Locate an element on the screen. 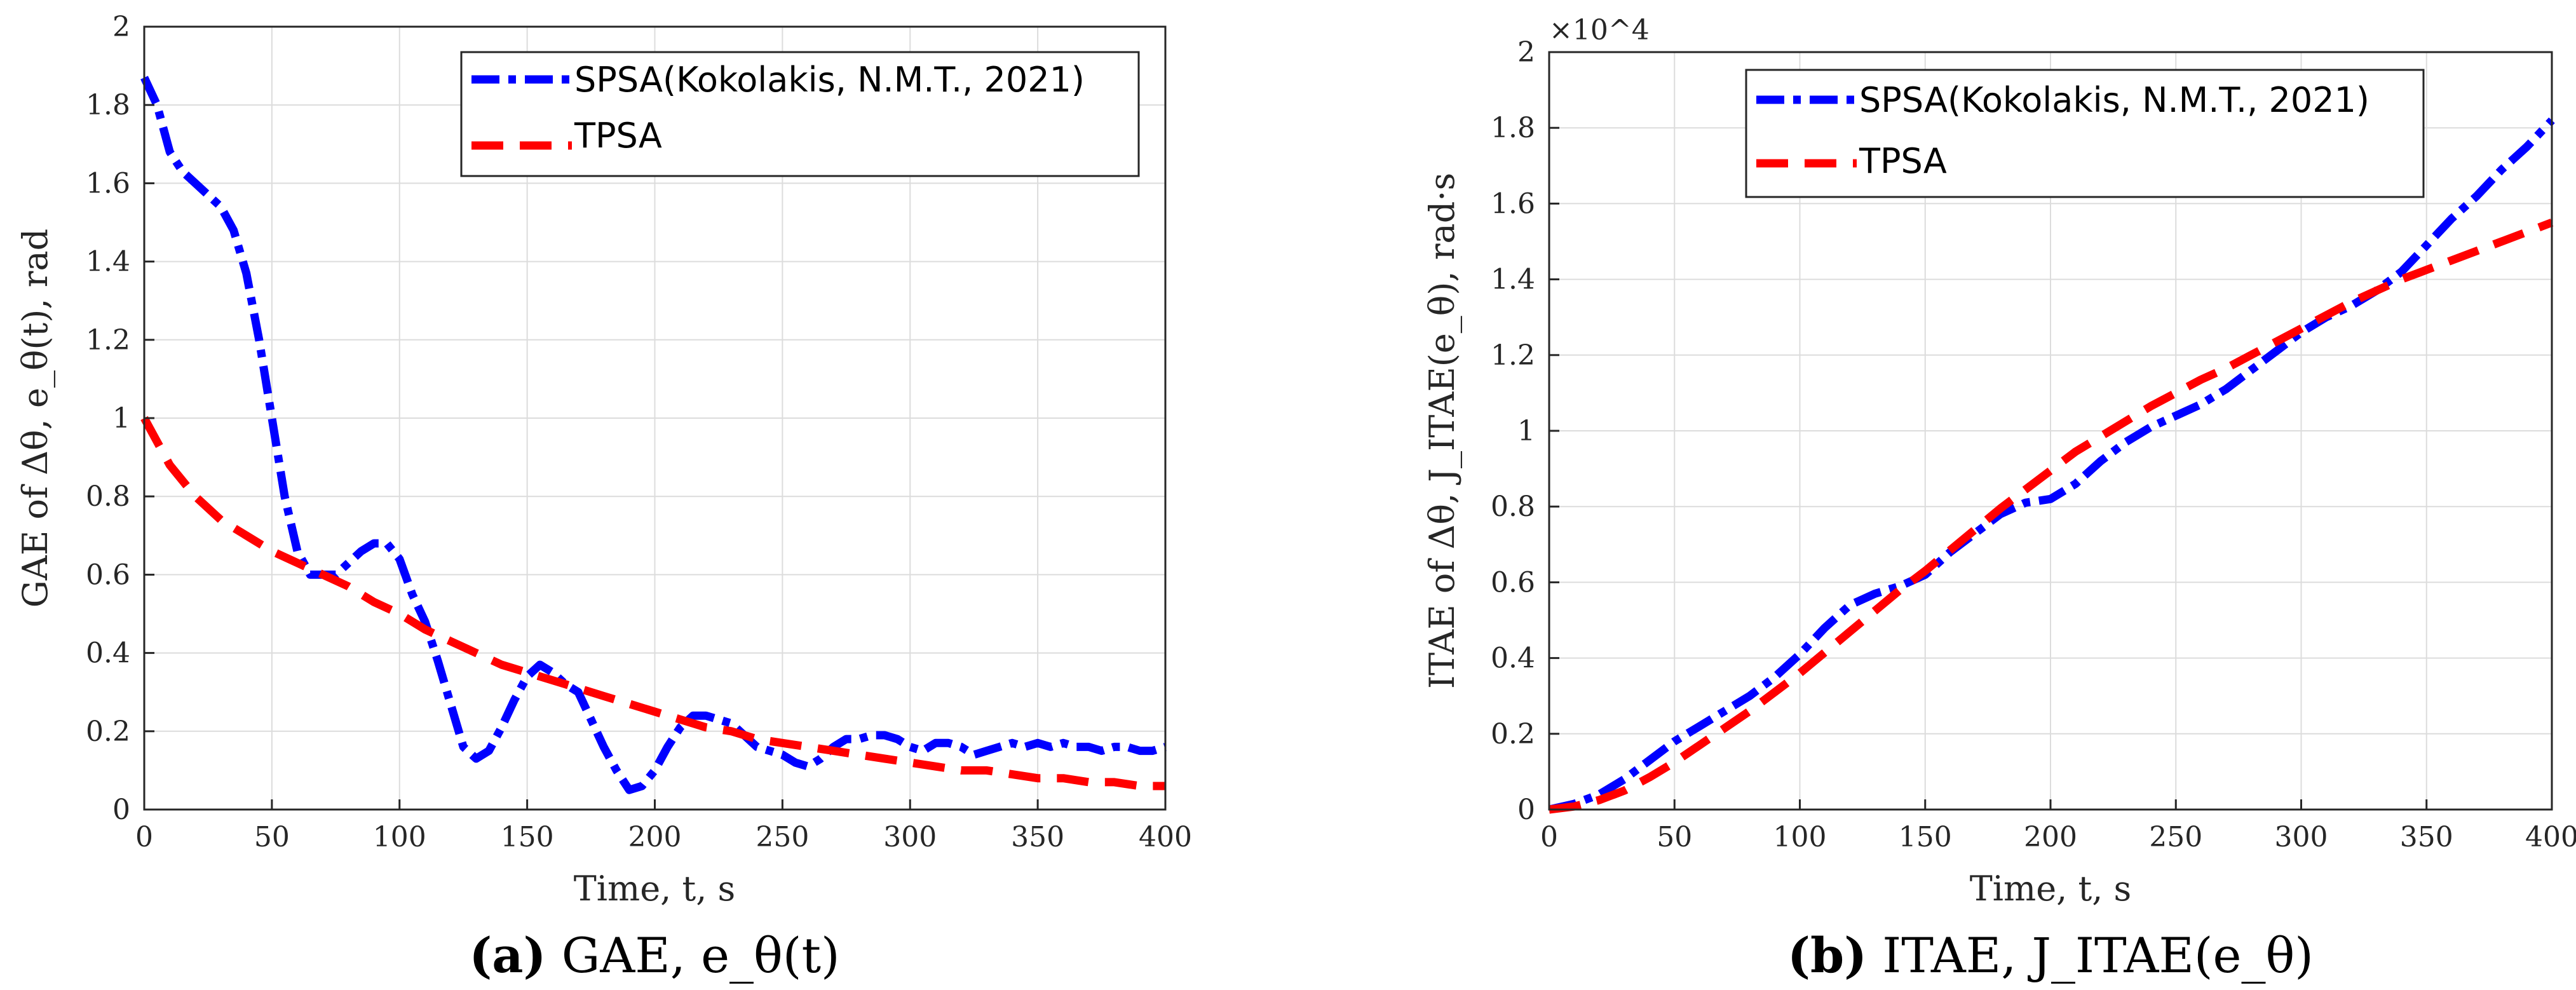 Image resolution: width=2576 pixels, height=990 pixels. legend-box-a is located at coordinates (800, 114).